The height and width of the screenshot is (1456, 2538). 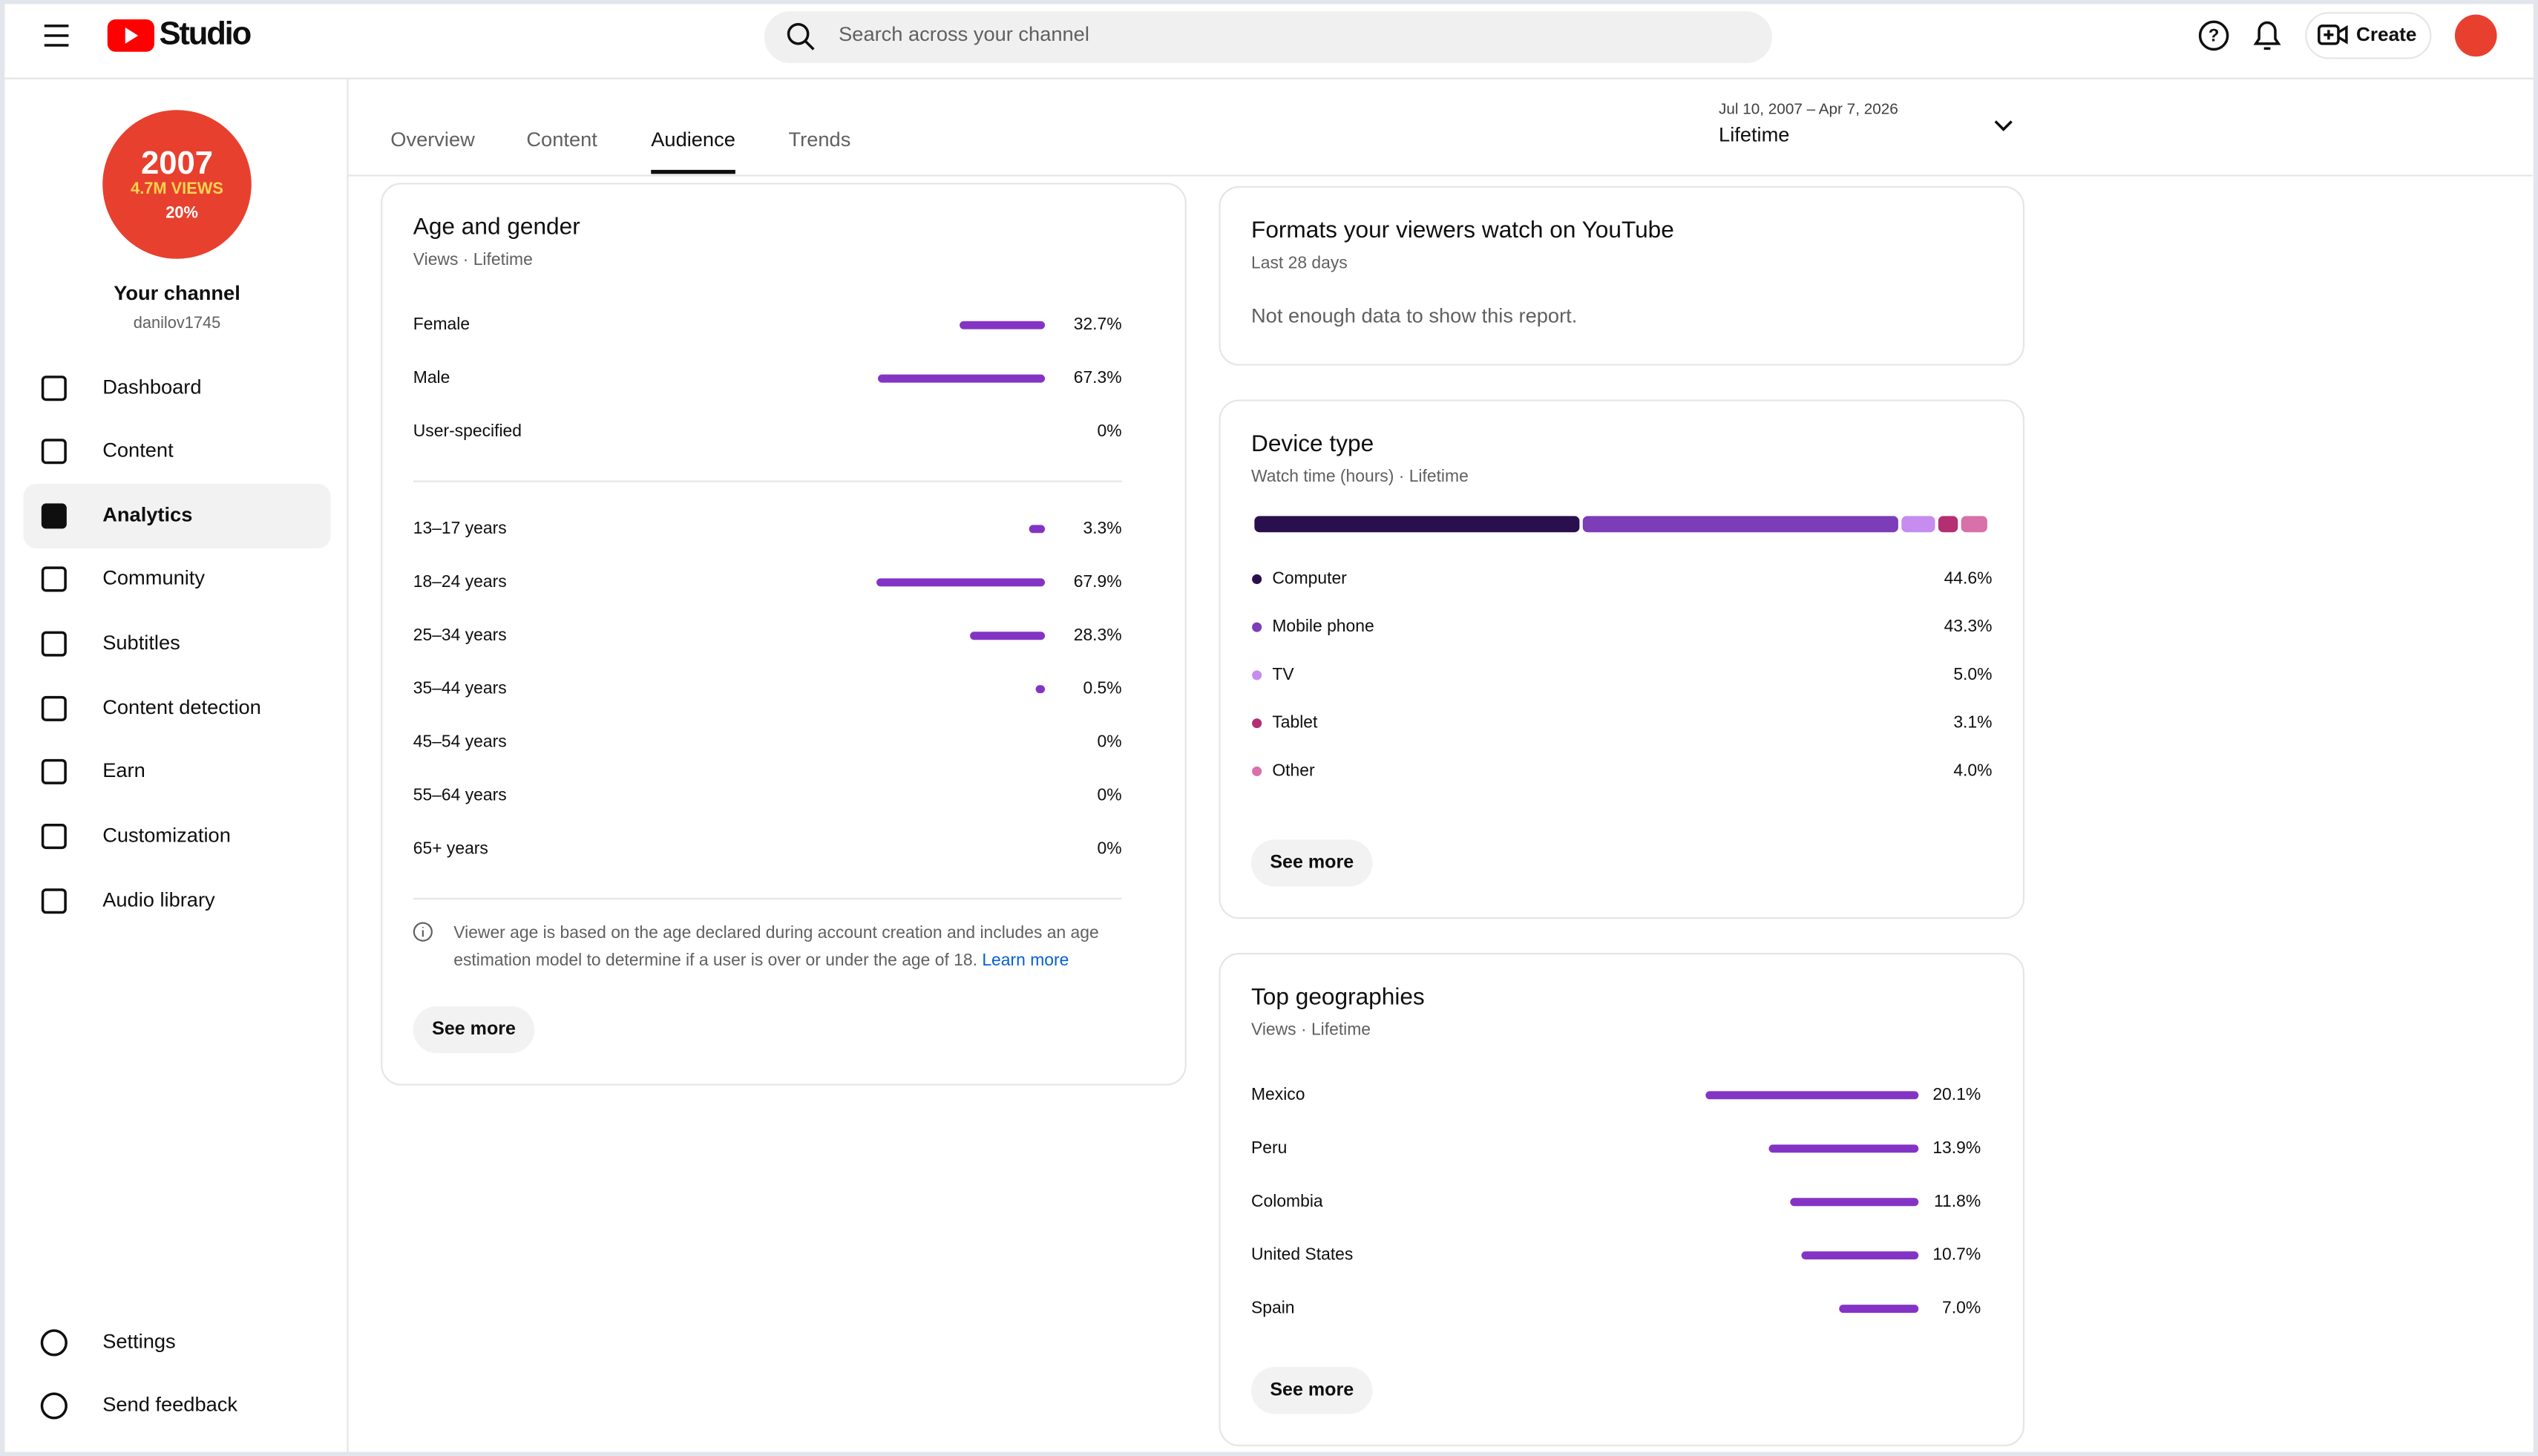 What do you see at coordinates (467, 431) in the screenshot?
I see `row-label: User-specified` at bounding box center [467, 431].